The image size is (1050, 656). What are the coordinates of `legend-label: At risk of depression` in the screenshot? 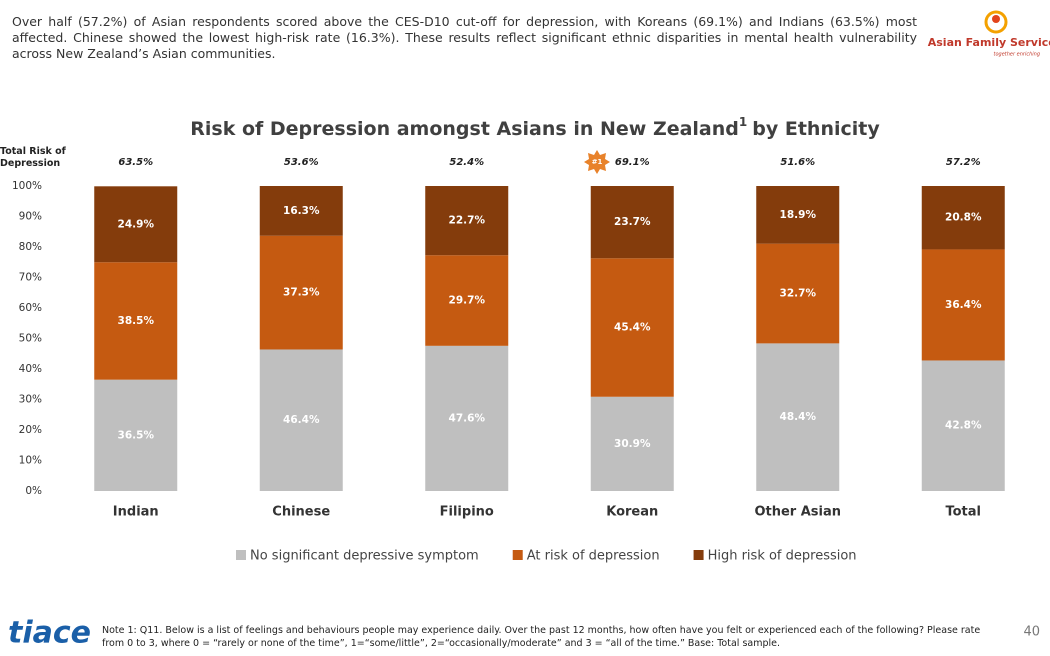 It's located at (593, 556).